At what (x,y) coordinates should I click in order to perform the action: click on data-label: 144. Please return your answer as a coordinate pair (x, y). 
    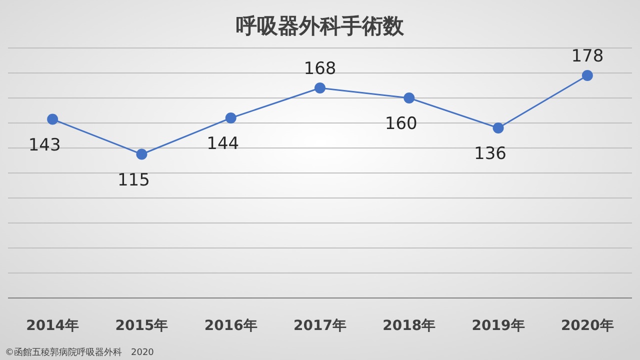
    Looking at the image, I should click on (223, 144).